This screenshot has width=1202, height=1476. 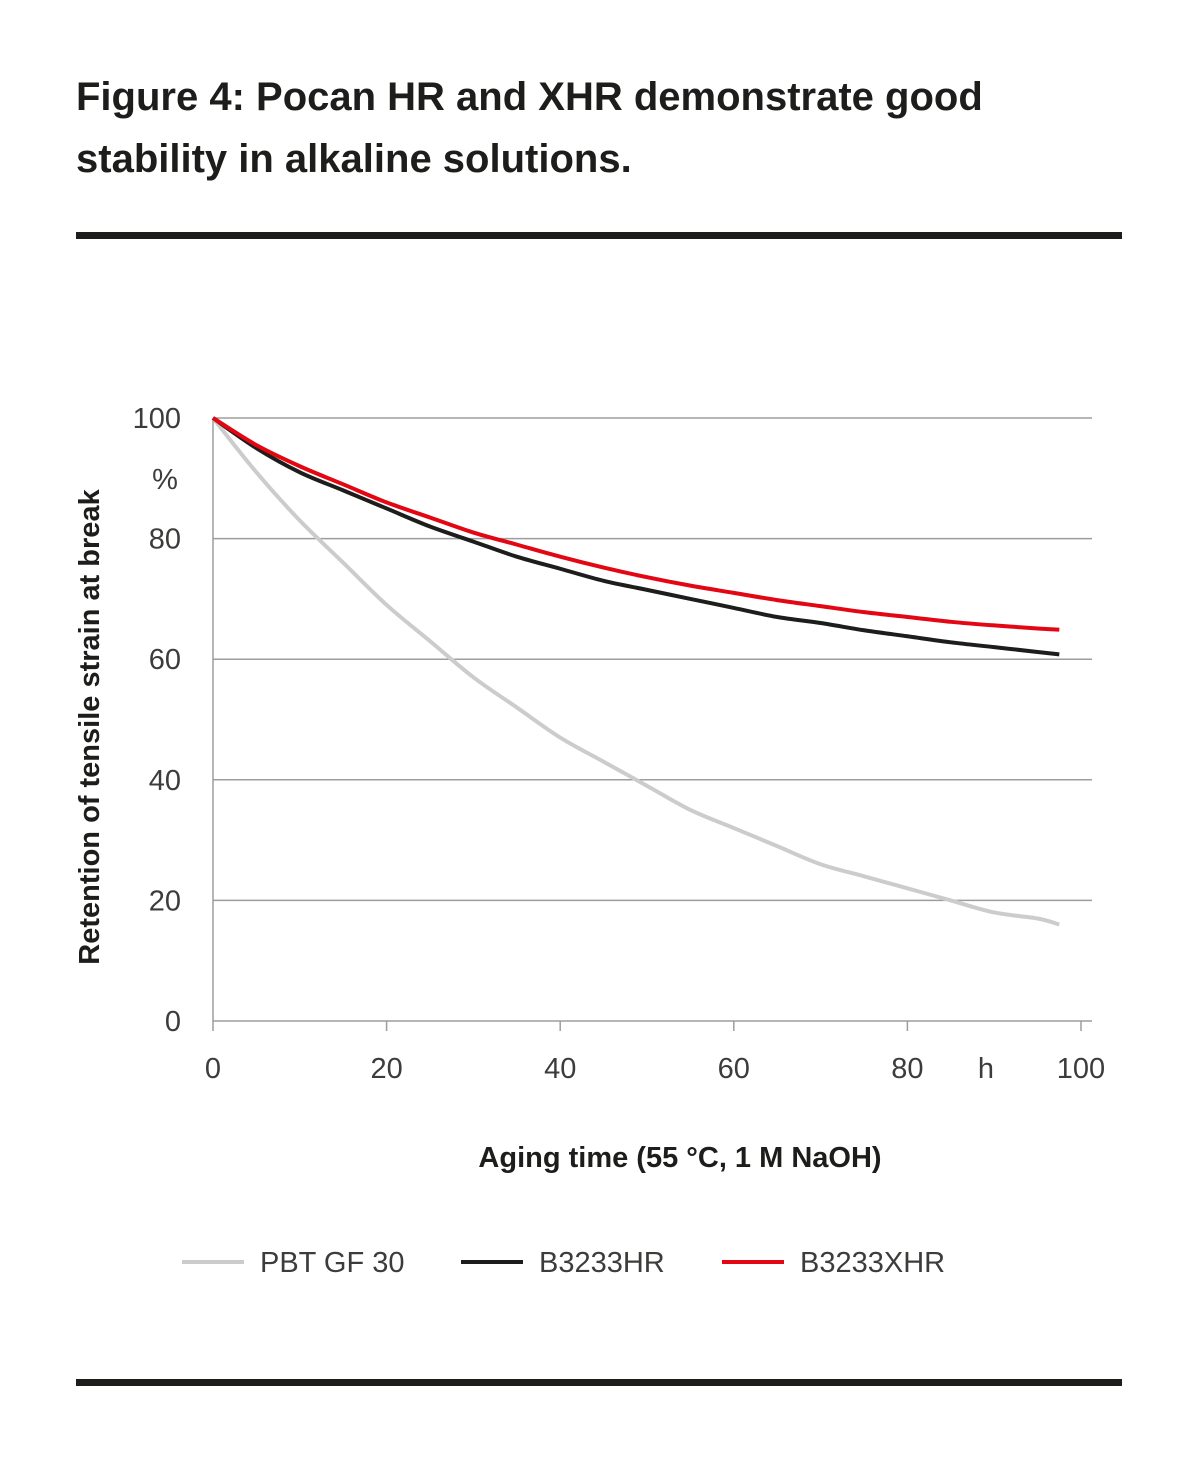 I want to click on series-line-b3233hr, so click(x=635, y=536).